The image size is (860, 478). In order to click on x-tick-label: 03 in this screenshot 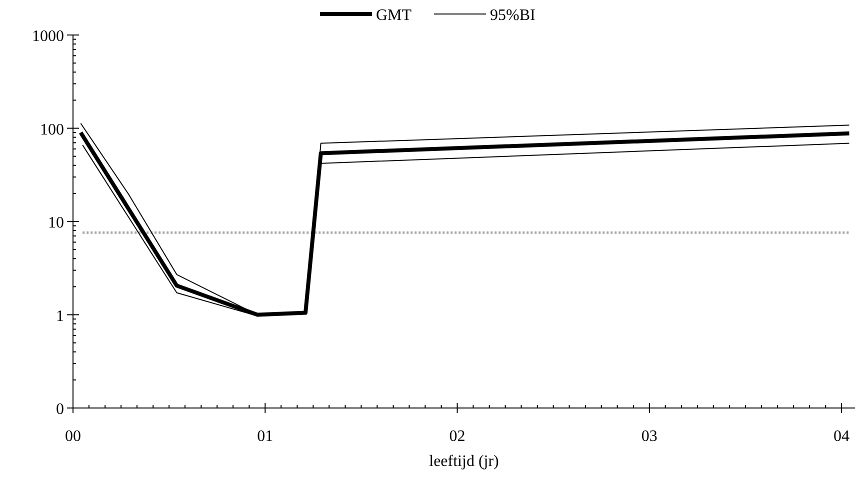, I will do `click(649, 436)`.